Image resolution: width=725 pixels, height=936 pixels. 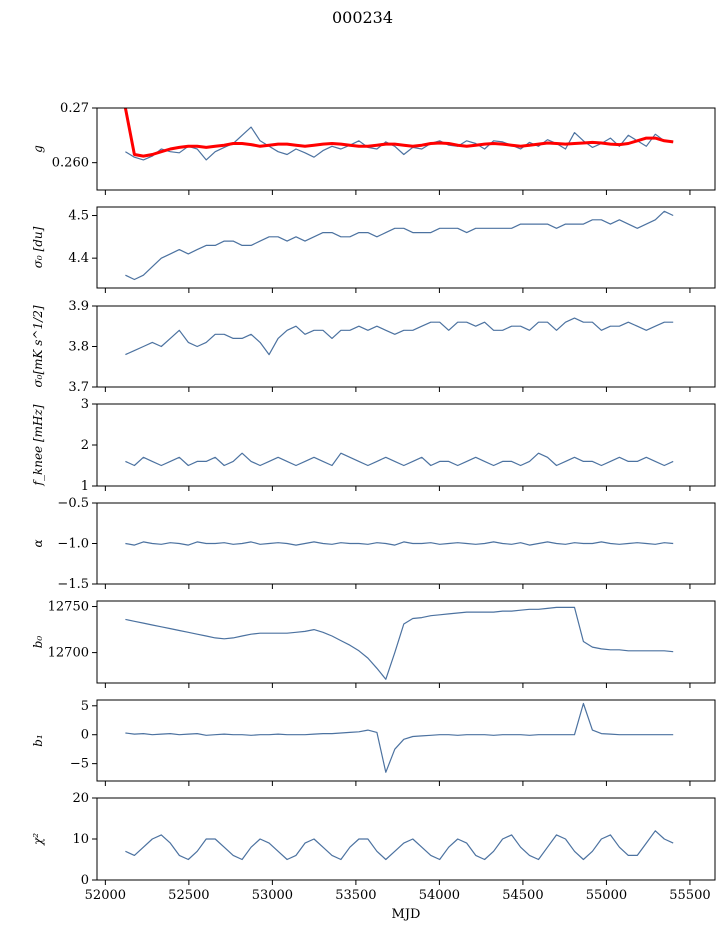 What do you see at coordinates (78, 216) in the screenshot?
I see `ytick-label-sigma0_du: 4.5` at bounding box center [78, 216].